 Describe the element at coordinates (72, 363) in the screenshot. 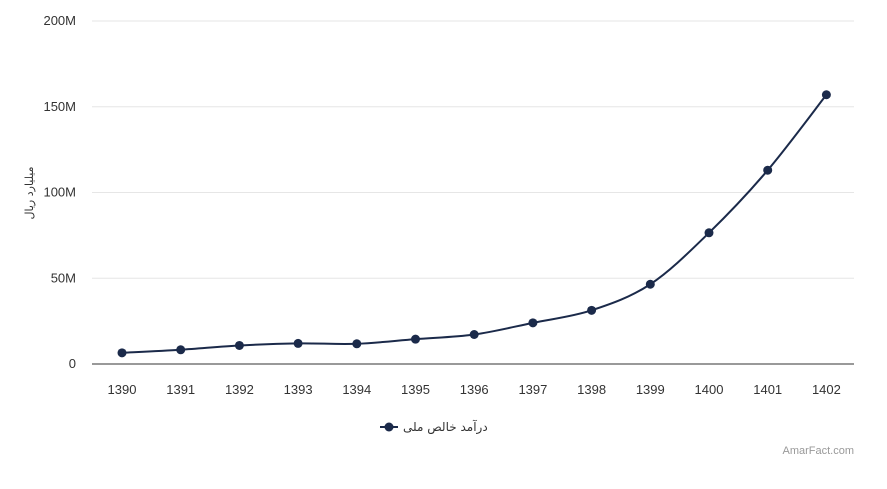

I see `y-tick-label: 0` at that location.